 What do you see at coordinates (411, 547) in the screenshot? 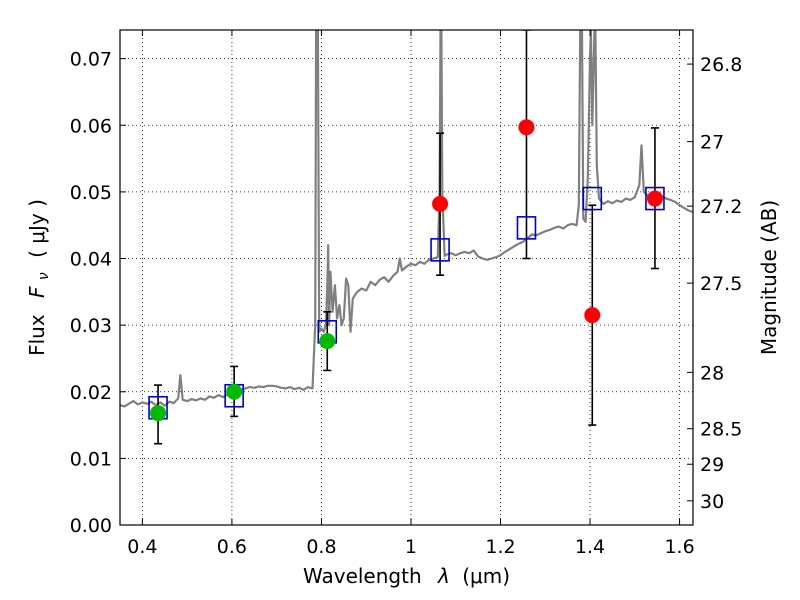
I see `x-tick-label: 1` at bounding box center [411, 547].